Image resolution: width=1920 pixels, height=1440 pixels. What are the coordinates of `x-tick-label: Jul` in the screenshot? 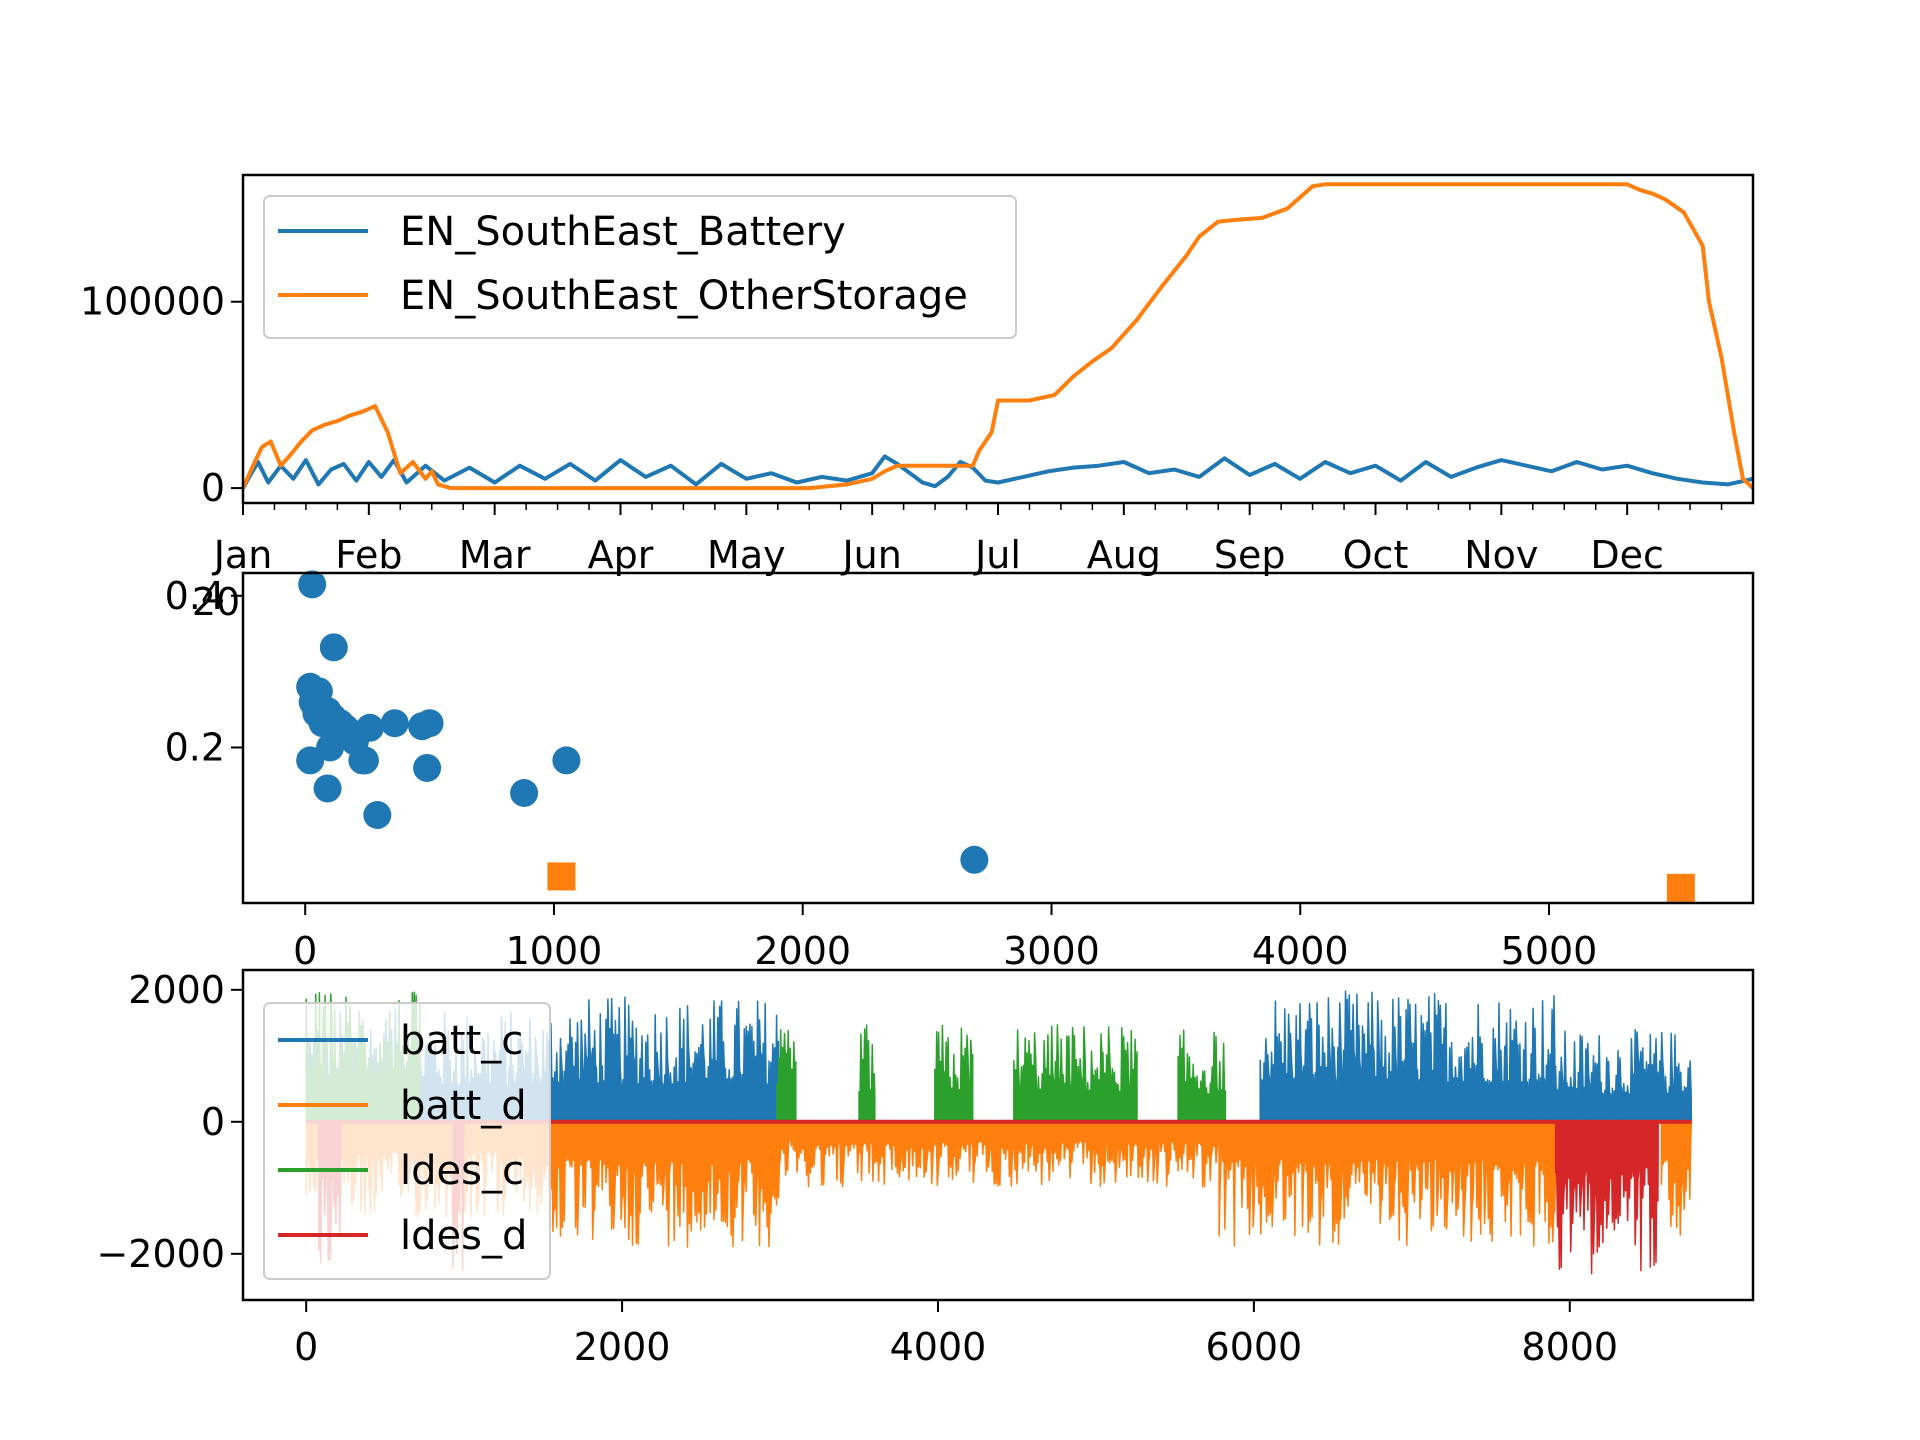 It's located at (997, 555).